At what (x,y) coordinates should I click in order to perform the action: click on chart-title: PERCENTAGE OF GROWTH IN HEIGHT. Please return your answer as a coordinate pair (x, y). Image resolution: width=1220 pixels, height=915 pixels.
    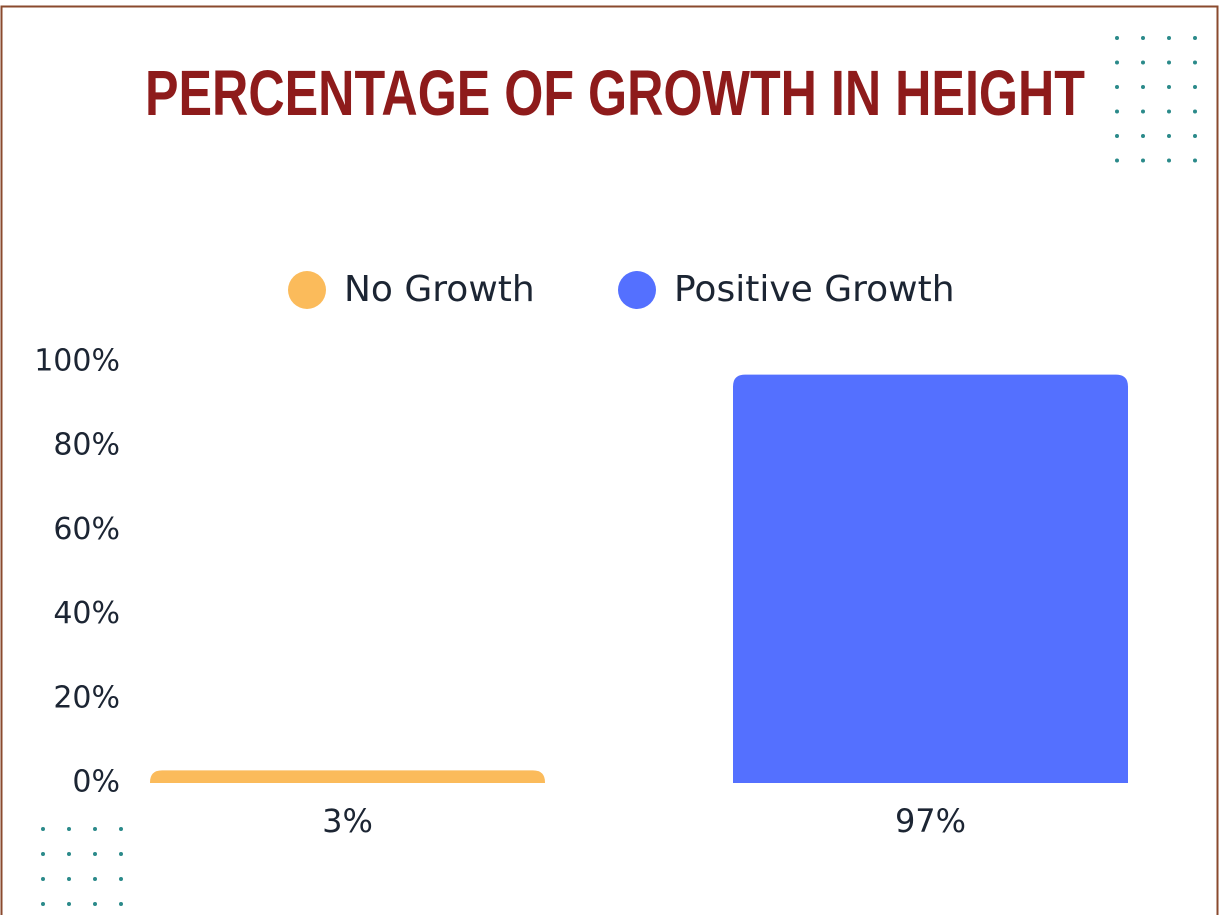
    Looking at the image, I should click on (615, 93).